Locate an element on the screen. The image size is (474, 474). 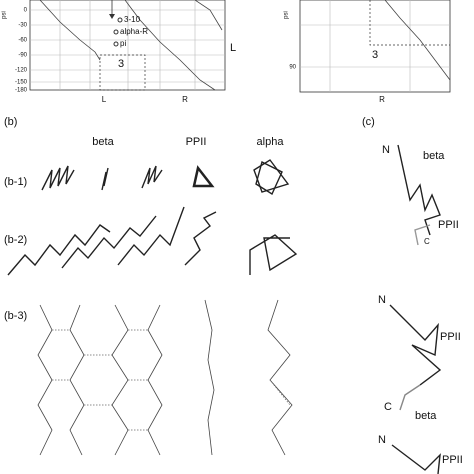
y-tick-label: -120 is located at coordinates (21, 71).